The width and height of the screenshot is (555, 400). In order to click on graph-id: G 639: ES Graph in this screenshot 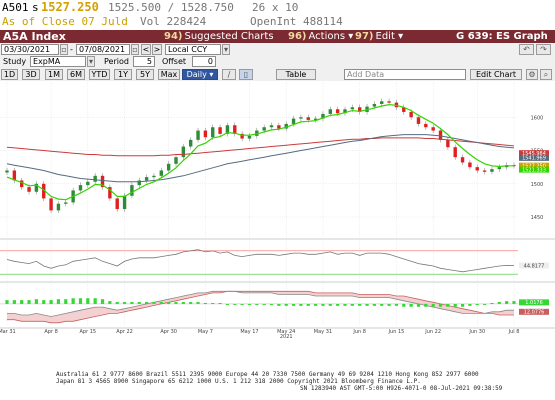, I will do `click(502, 36)`.